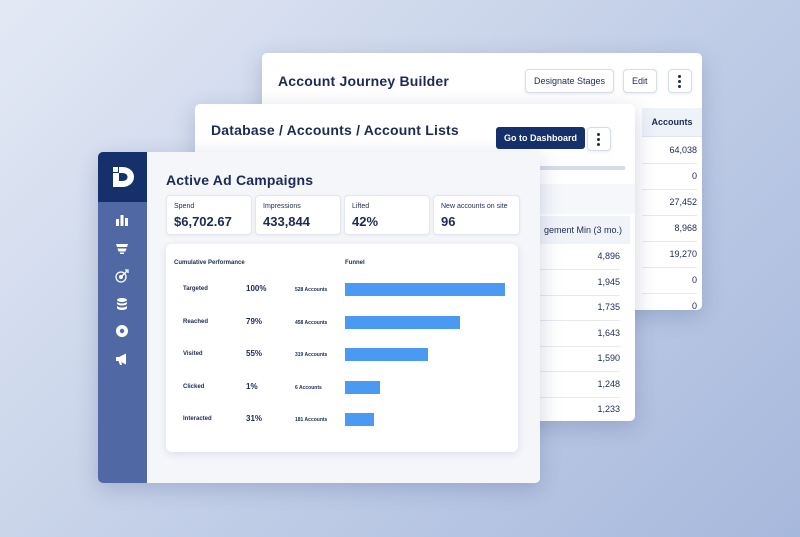  What do you see at coordinates (203, 221) in the screenshot?
I see `stat-value: $6,702.67` at bounding box center [203, 221].